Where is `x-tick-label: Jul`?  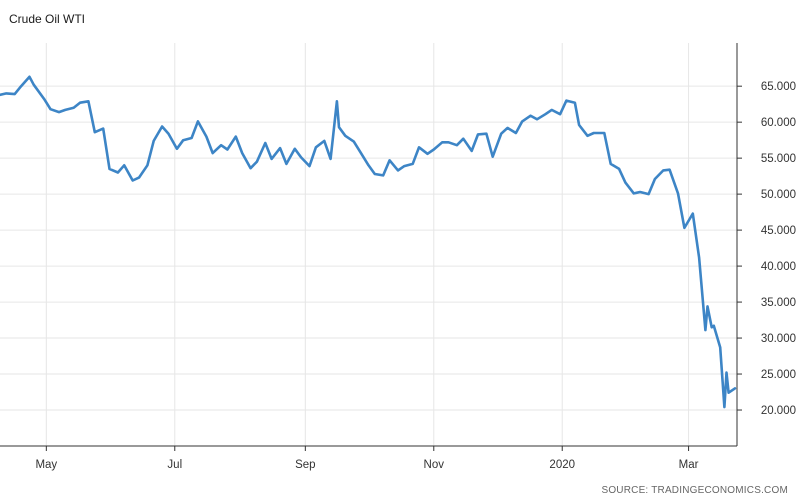
x-tick-label: Jul is located at coordinates (174, 465).